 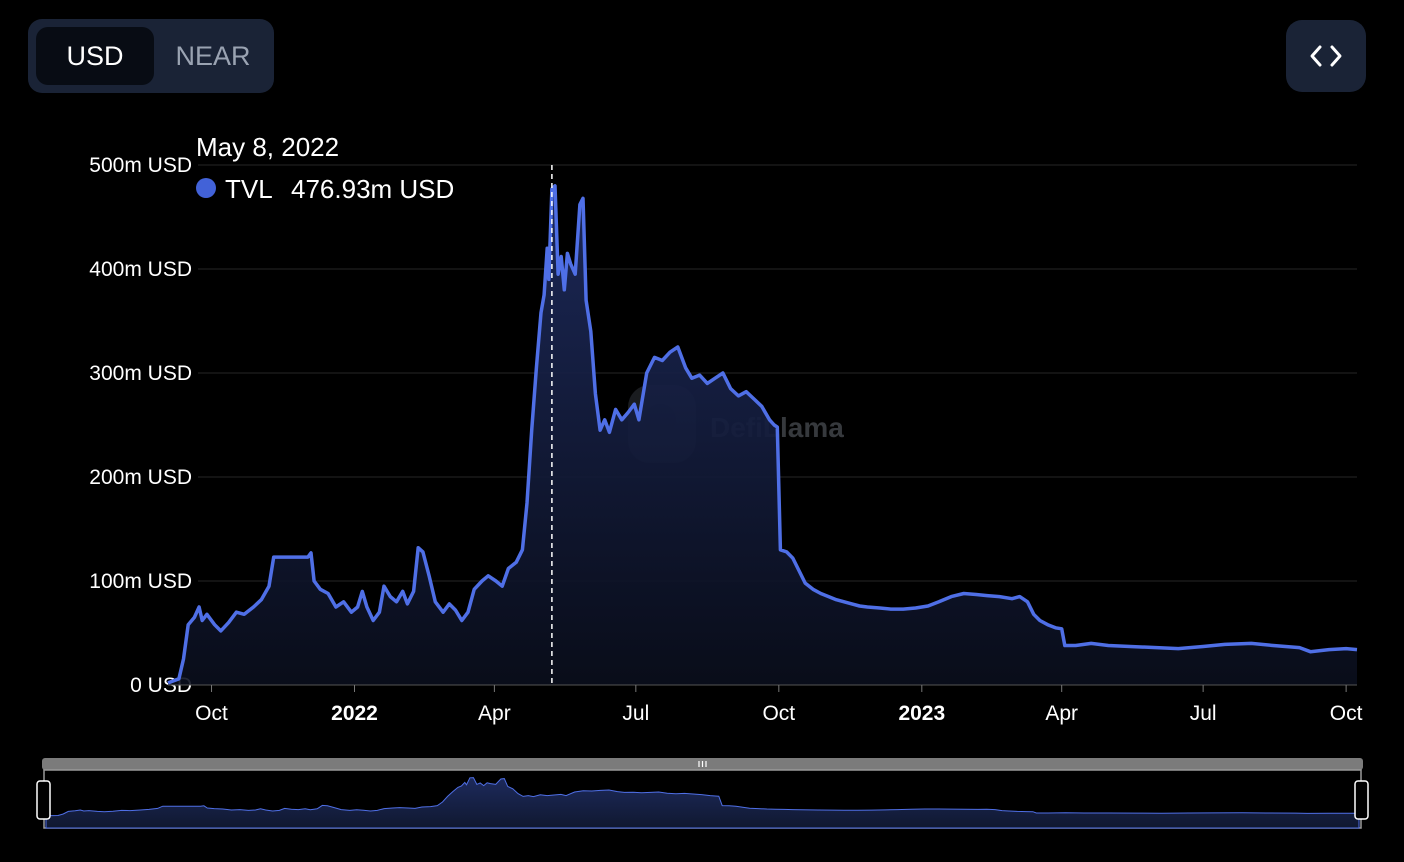 What do you see at coordinates (43, 800) in the screenshot?
I see `range-handle-left` at bounding box center [43, 800].